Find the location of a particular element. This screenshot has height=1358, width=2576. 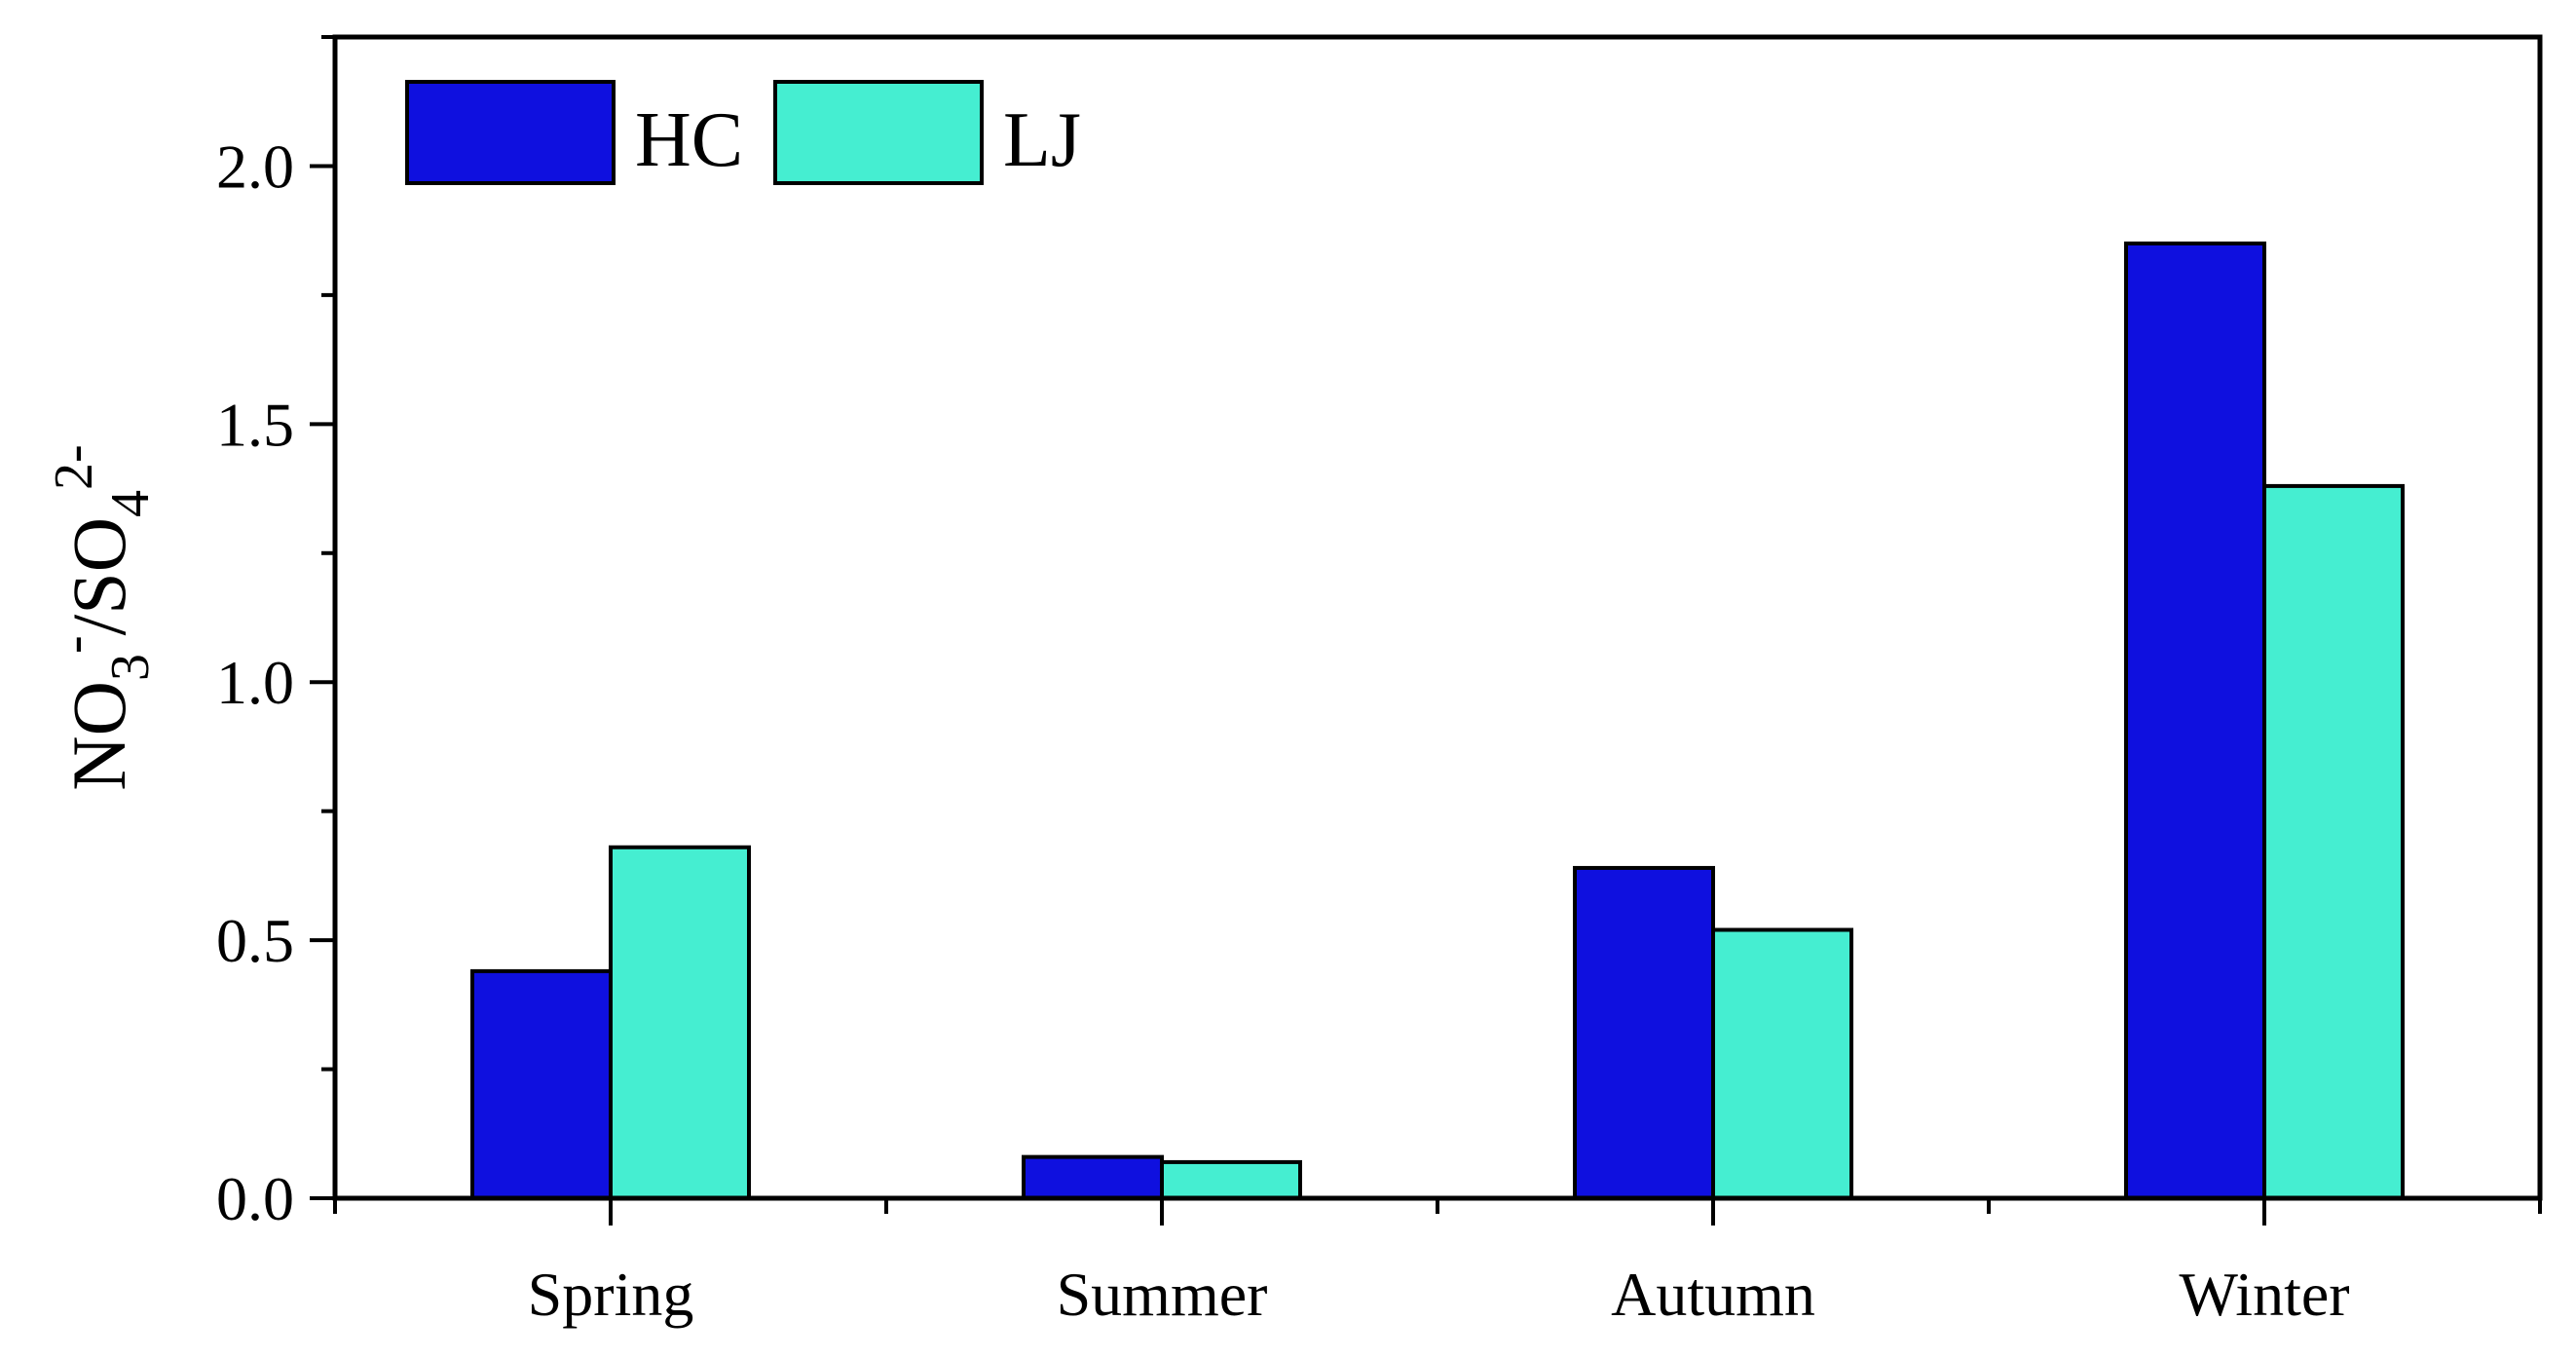

y-tick-label: 0.0 is located at coordinates (255, 1198).